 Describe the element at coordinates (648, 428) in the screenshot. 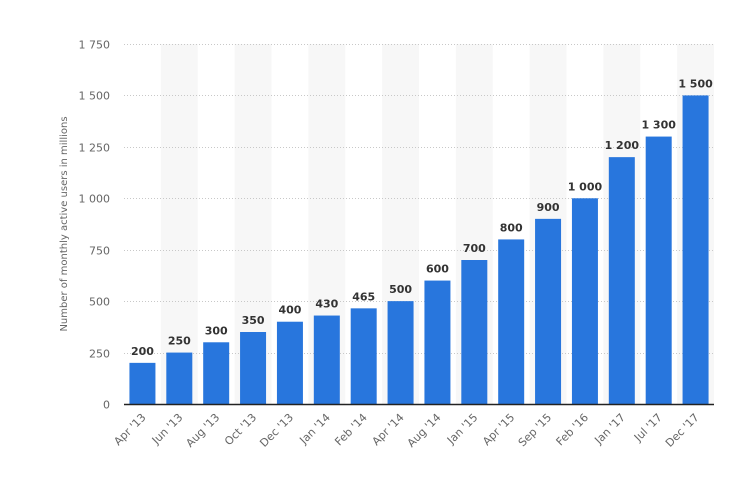

I see `x-tick-label: Jul '17` at that location.